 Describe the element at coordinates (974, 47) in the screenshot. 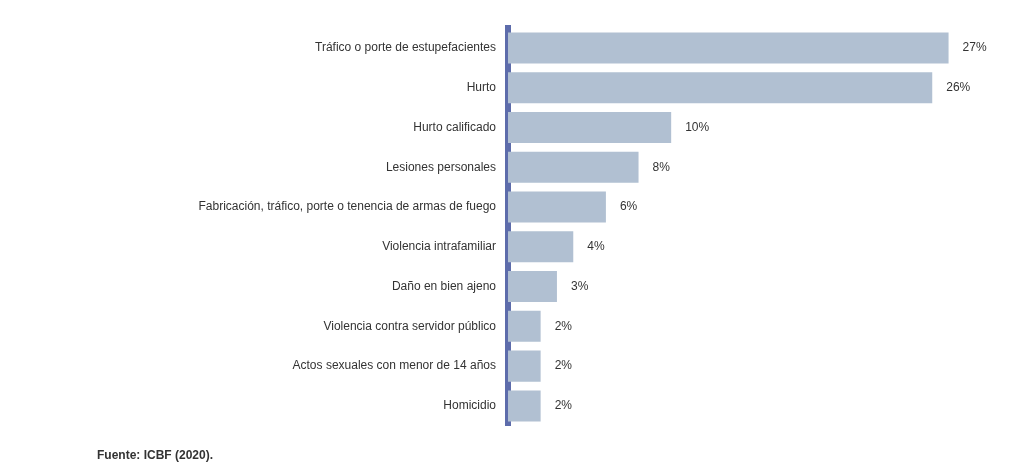

I see `data-label: 27%` at that location.